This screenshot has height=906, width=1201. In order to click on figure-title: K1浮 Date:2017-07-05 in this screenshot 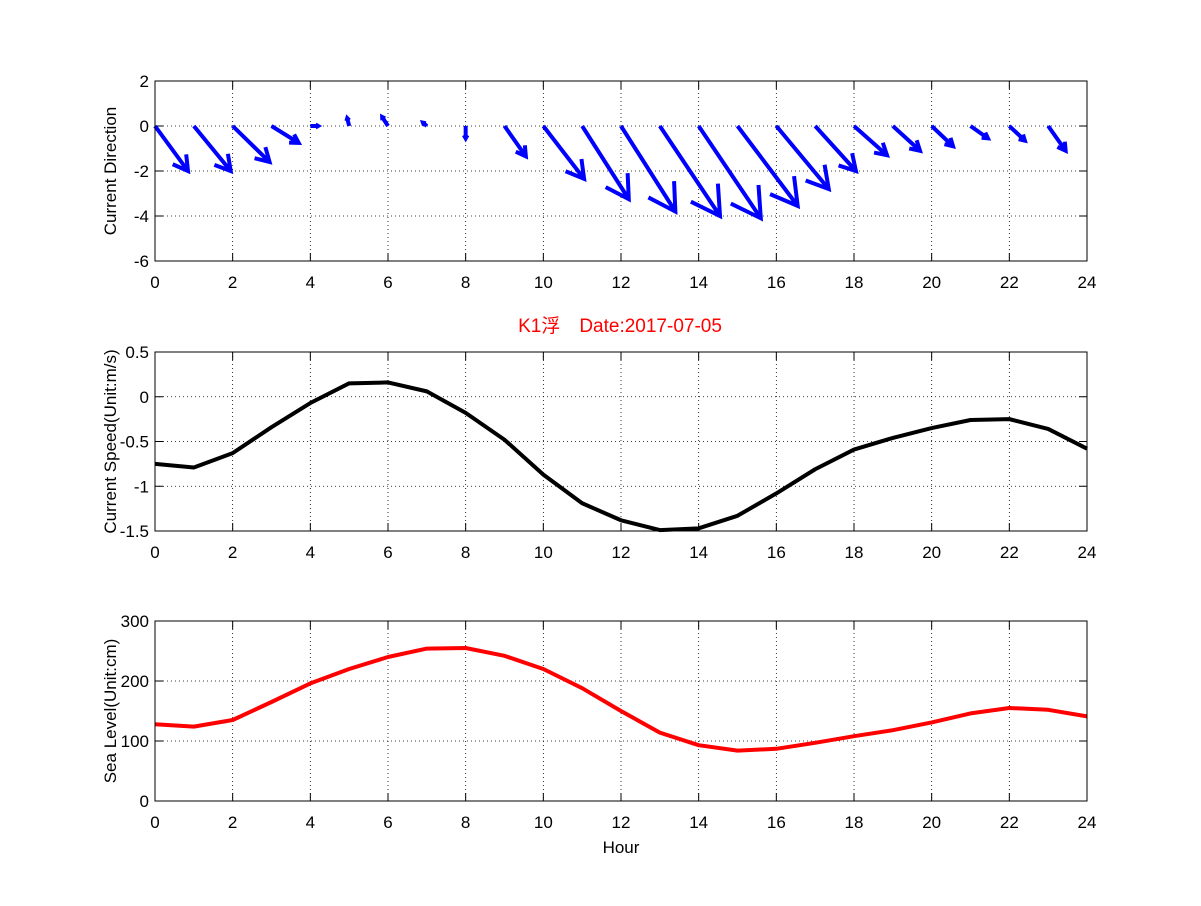, I will do `click(620, 326)`.